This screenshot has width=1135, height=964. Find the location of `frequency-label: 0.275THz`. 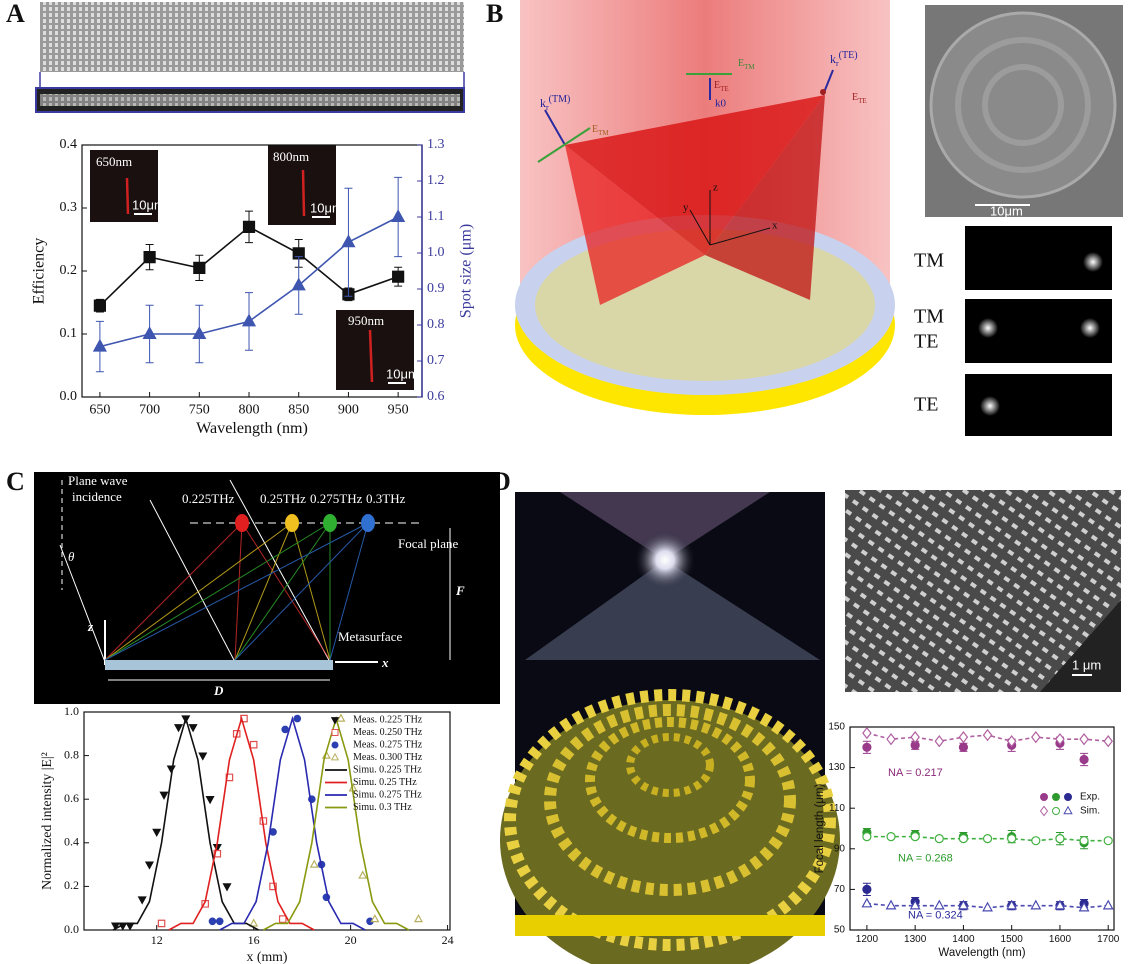

frequency-label: 0.275THz is located at coordinates (336, 498).